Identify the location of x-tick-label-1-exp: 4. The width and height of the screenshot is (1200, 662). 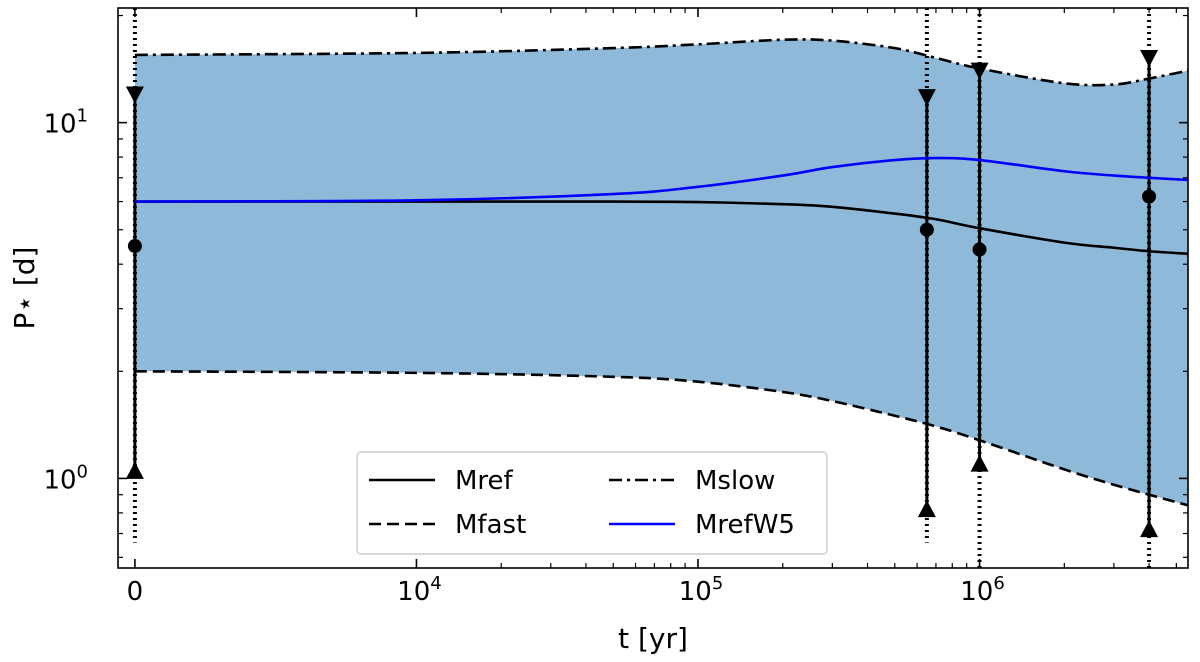
(435, 583).